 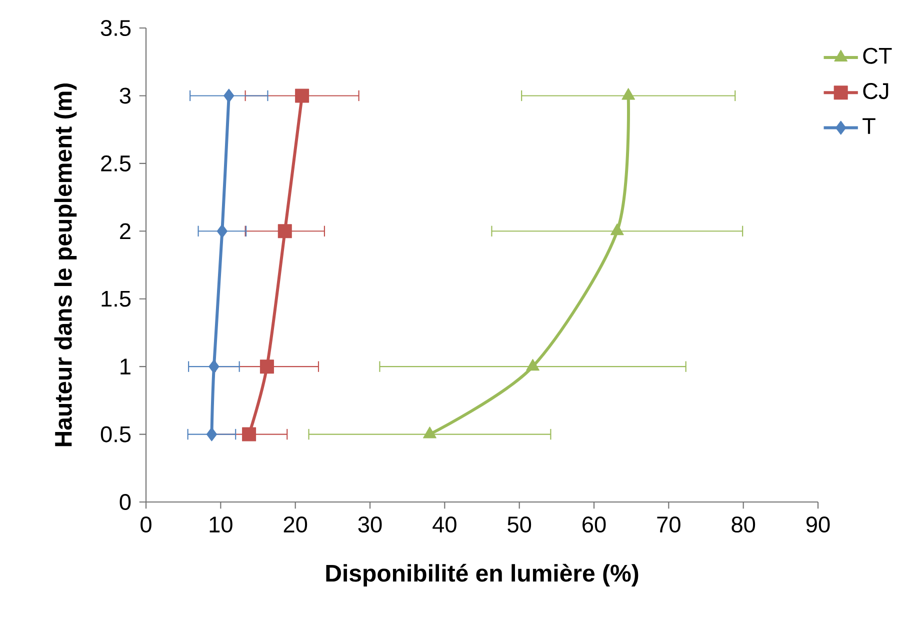 I want to click on y-tick-label: 3, so click(x=125, y=96).